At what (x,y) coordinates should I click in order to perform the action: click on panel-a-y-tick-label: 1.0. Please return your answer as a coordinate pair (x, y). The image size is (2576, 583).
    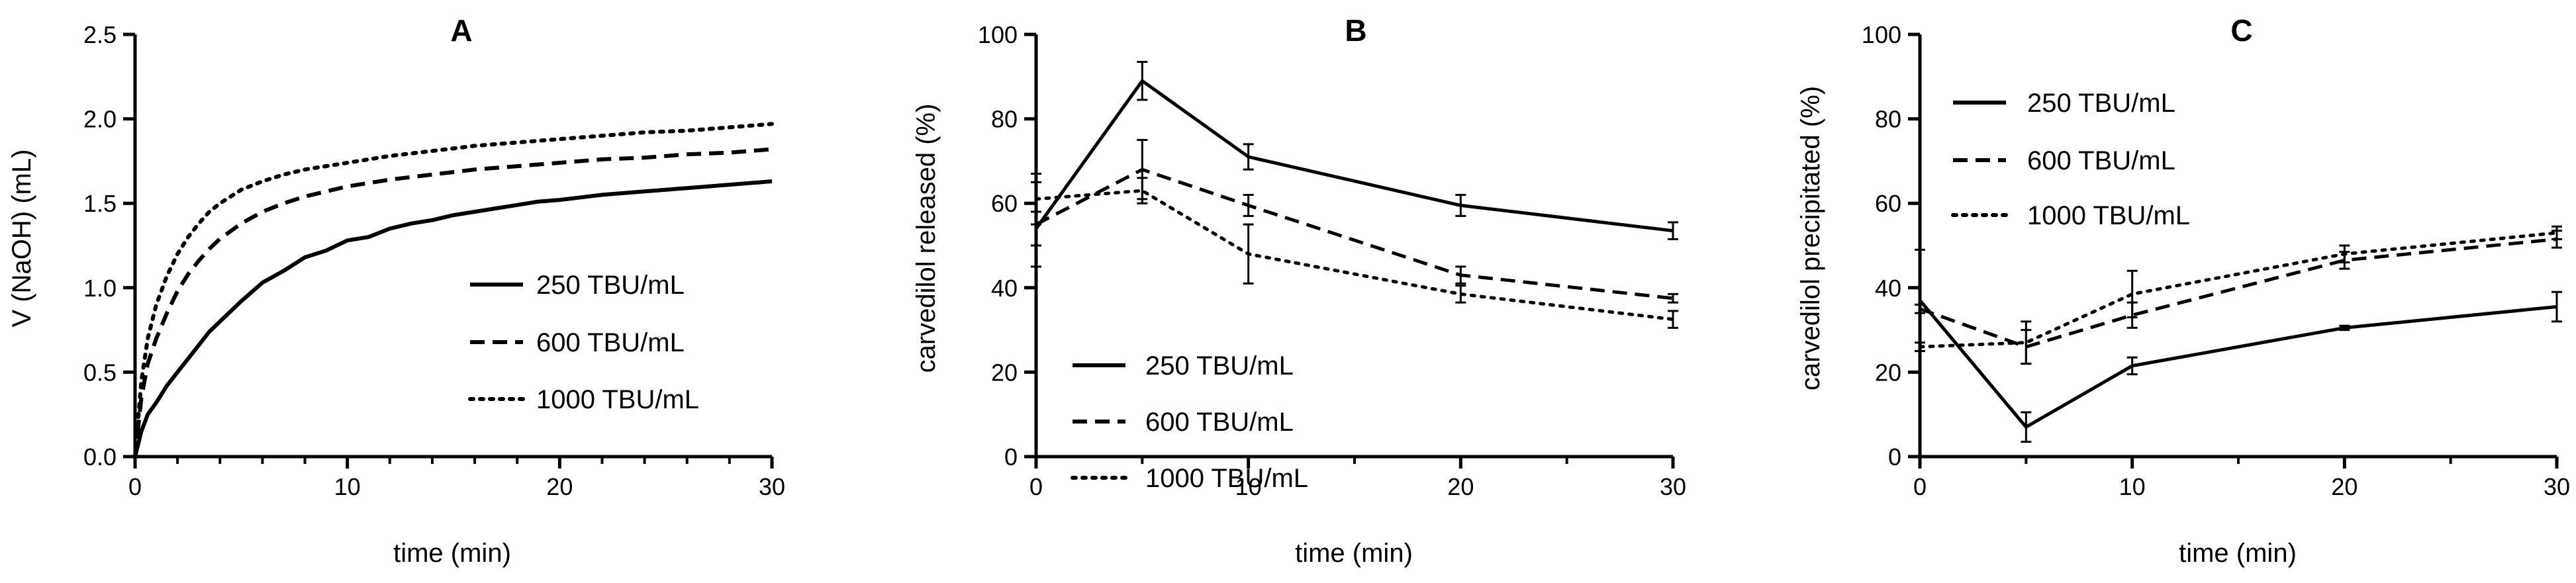
    Looking at the image, I should click on (100, 288).